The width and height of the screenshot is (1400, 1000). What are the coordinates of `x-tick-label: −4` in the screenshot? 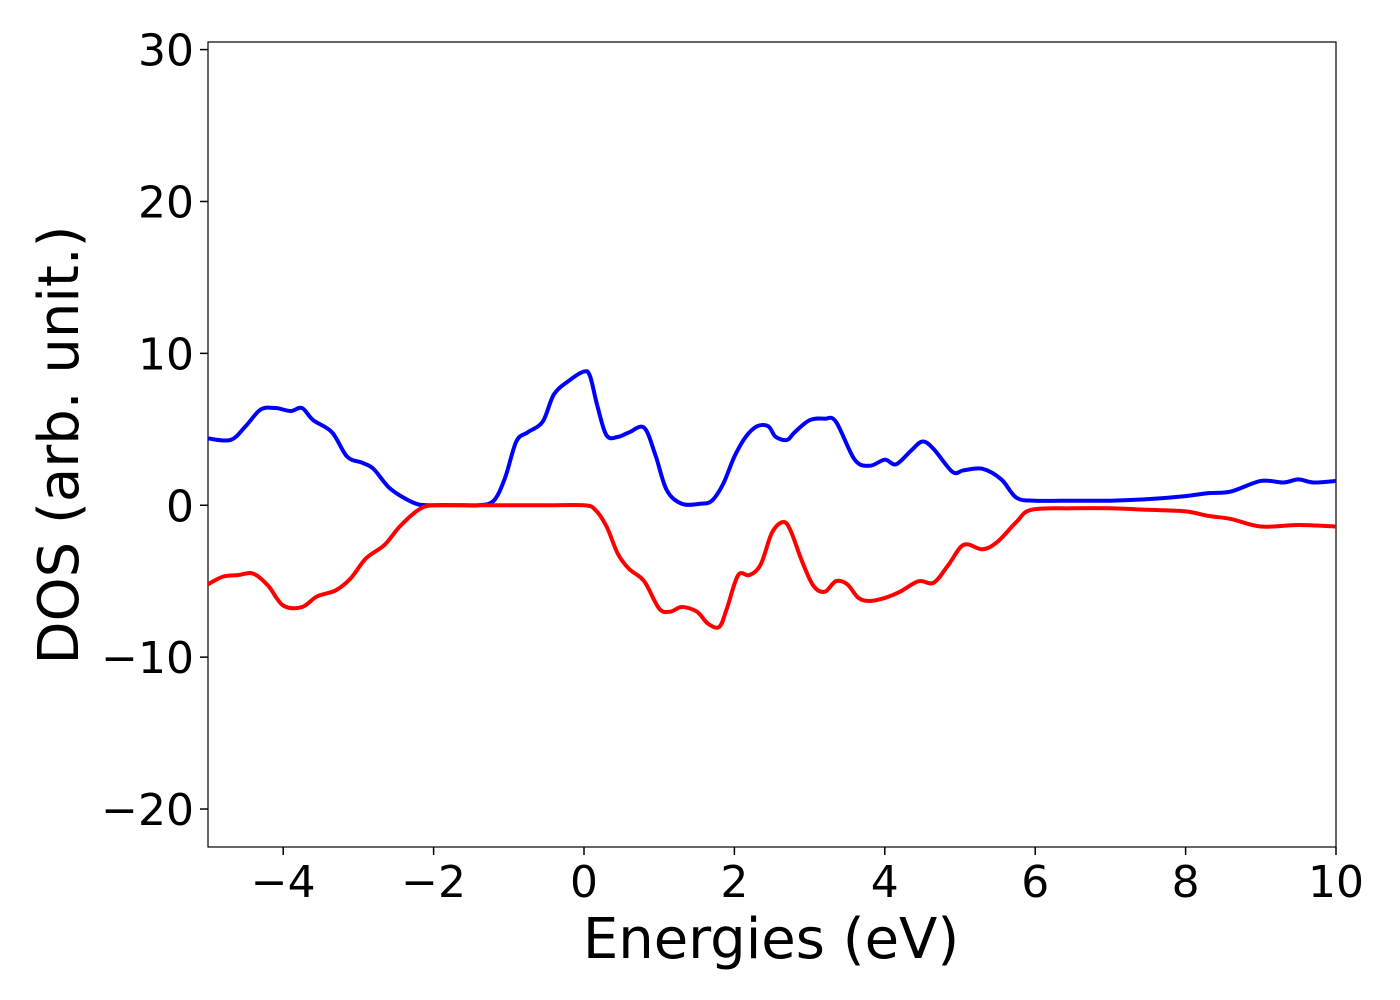 It's located at (283, 882).